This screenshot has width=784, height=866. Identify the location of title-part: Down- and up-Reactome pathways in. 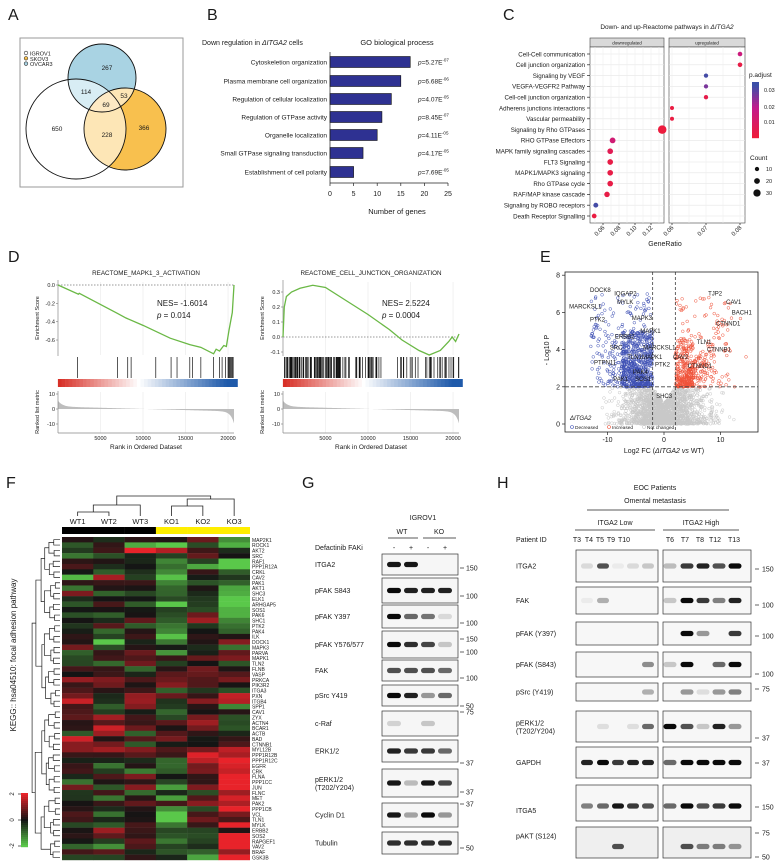
(655, 27).